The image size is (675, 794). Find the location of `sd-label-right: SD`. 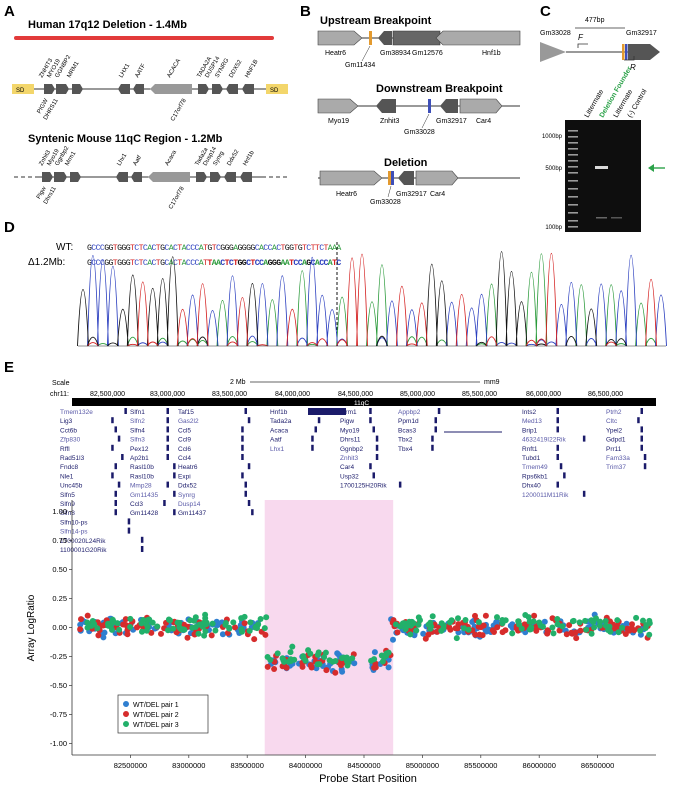

sd-label-right: SD is located at coordinates (274, 91).